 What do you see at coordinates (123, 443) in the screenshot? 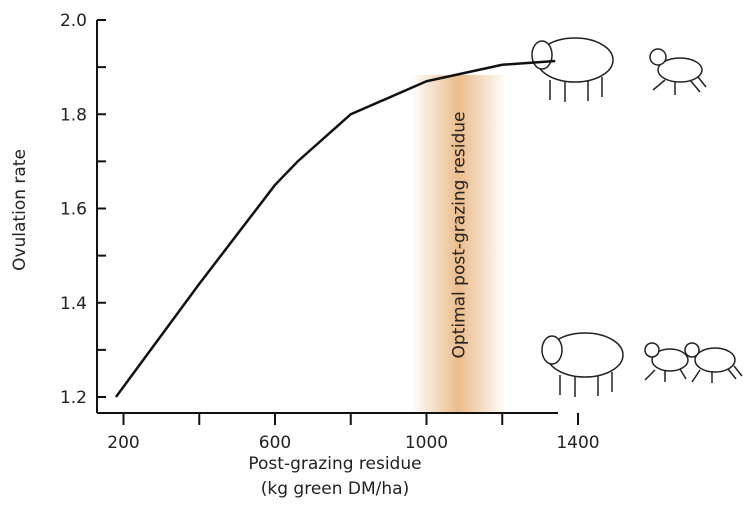
I see `x-tick-label: 200` at bounding box center [123, 443].